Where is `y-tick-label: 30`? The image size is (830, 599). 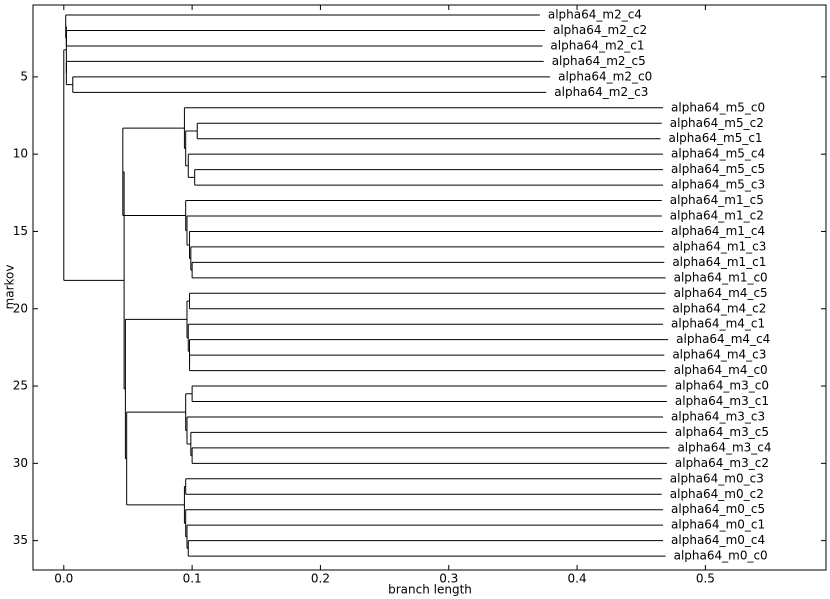
y-tick-label: 30 is located at coordinates (20, 463).